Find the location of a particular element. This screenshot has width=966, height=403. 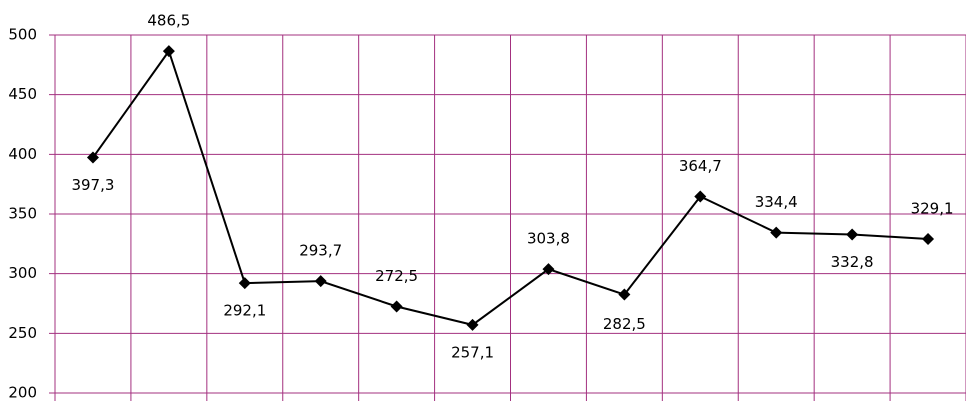

y-tick-label: 450 is located at coordinates (22, 94).